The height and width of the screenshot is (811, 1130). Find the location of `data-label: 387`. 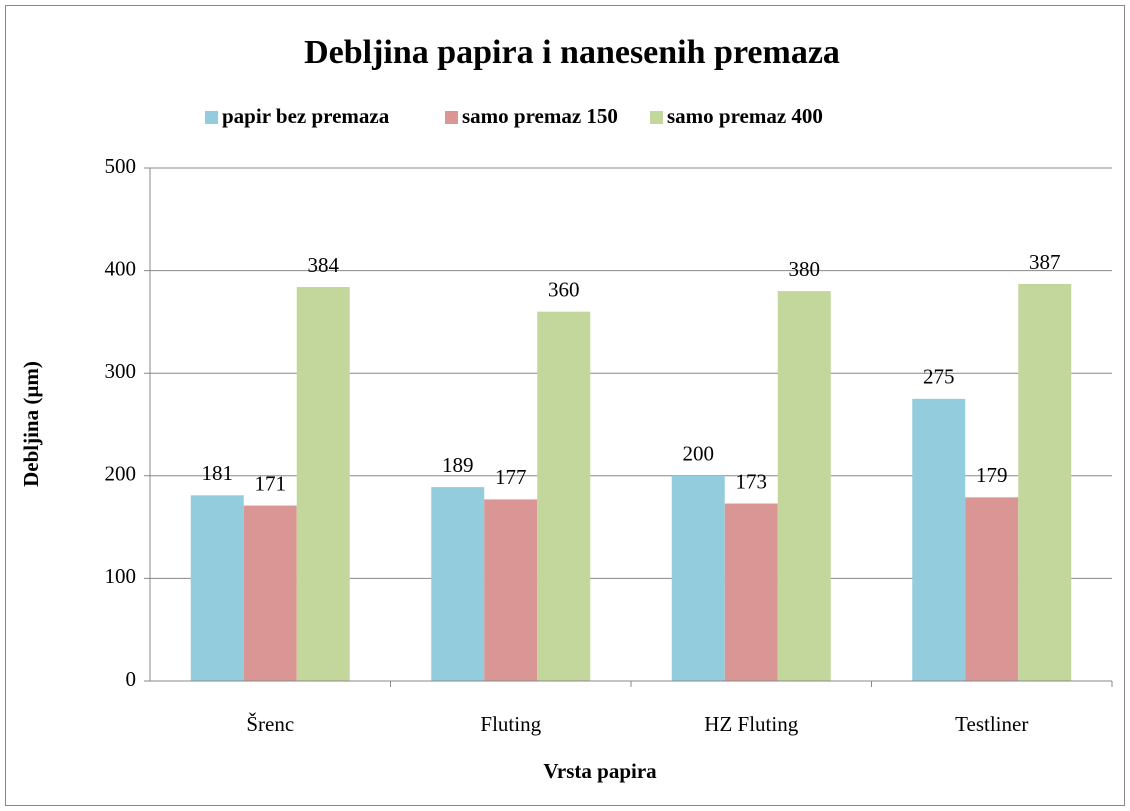

data-label: 387 is located at coordinates (1045, 262).